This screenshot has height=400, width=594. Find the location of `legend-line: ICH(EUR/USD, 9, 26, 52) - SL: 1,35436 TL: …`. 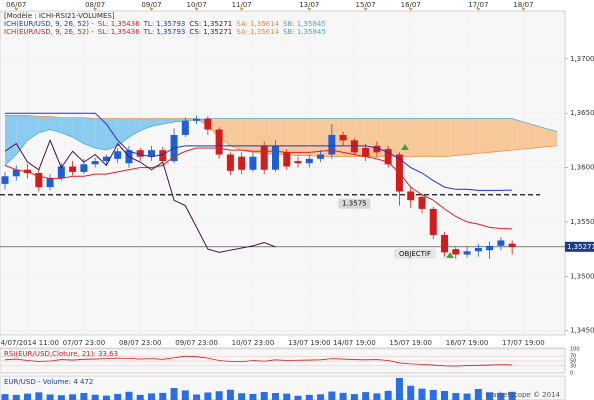

legend-line: ICH(EUR/USD, 9, 26, 52) - SL: 1,35436 TL: … is located at coordinates (165, 32).